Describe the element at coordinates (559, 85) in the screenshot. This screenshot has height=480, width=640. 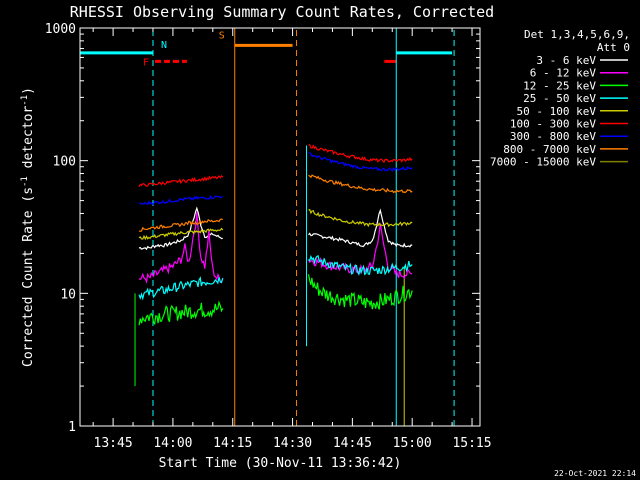
I see `legend-label-2: 12 - 25 keV` at that location.